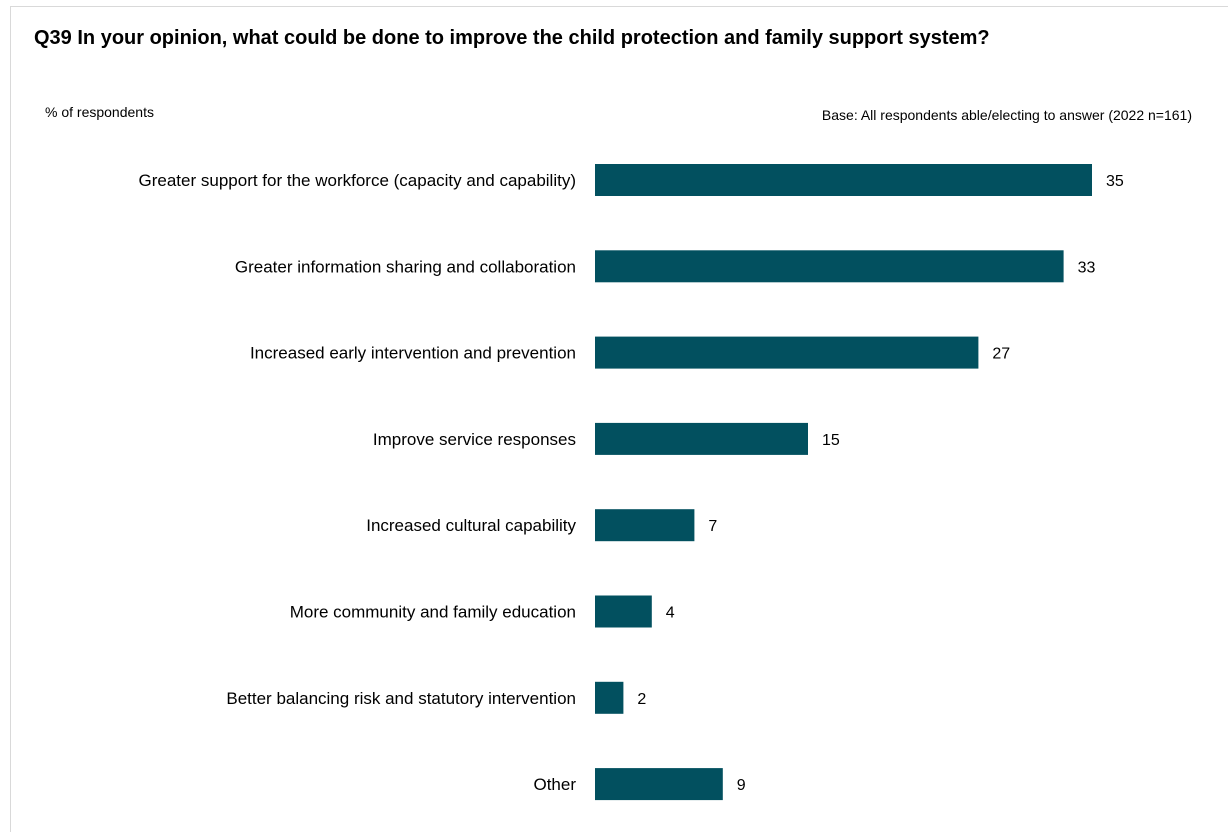 This screenshot has height=832, width=1229. I want to click on data-label: 27, so click(1001, 354).